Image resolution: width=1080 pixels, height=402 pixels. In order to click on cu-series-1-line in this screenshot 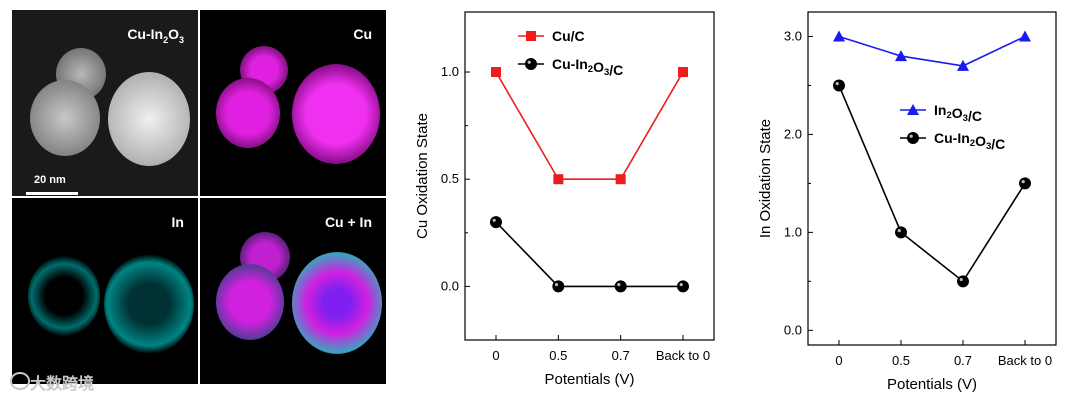, I will do `click(589, 254)`.